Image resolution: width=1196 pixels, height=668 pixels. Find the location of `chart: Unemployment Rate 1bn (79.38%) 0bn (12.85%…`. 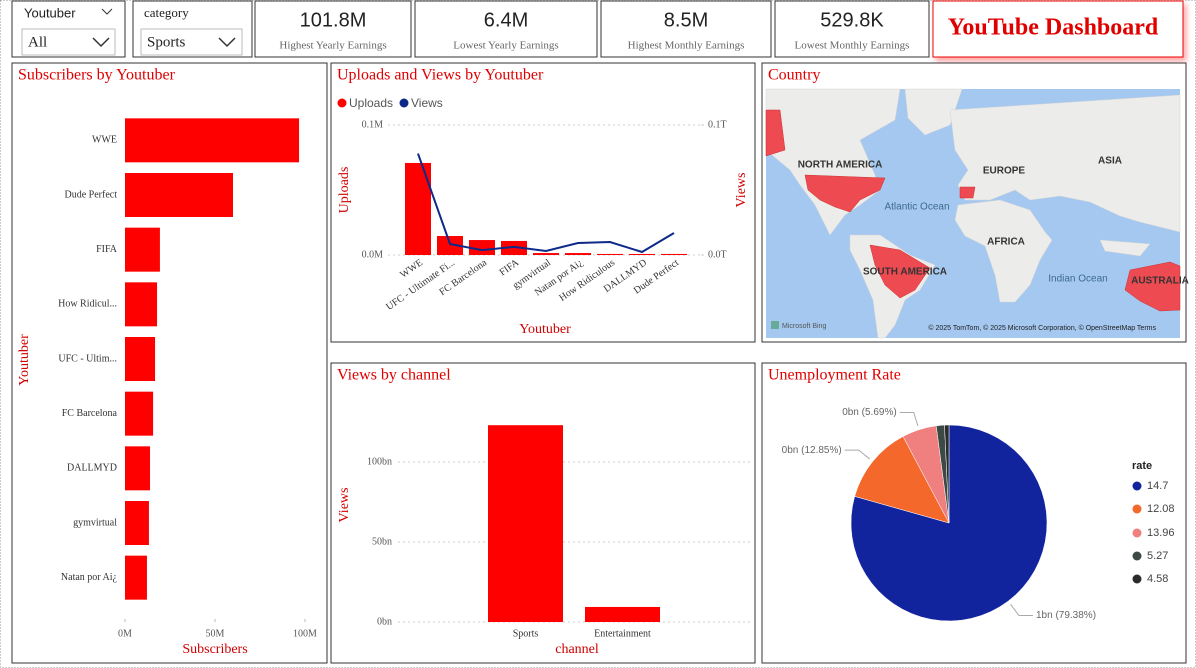

chart: Unemployment Rate 1bn (79.38%) 0bn (12.85%… is located at coordinates (971, 494).